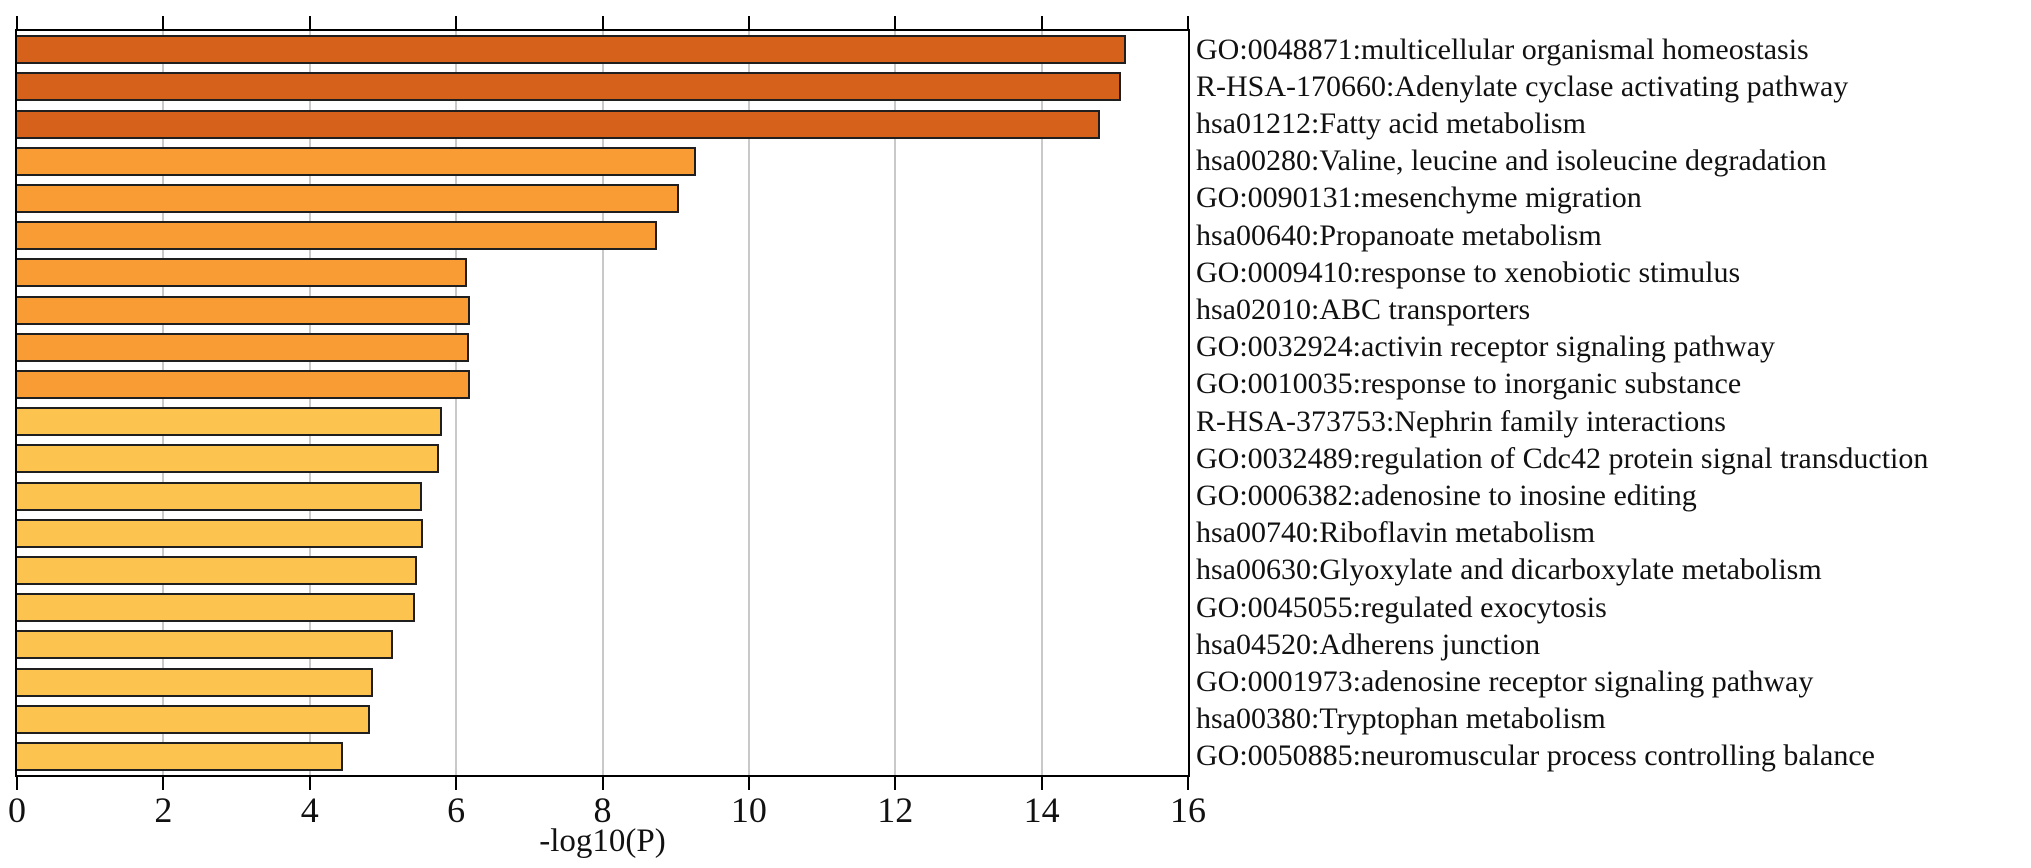 This screenshot has height=868, width=2031. Describe the element at coordinates (1446, 495) in the screenshot. I see `term-label: GO:0006382:adenosine to inosine editing` at that location.